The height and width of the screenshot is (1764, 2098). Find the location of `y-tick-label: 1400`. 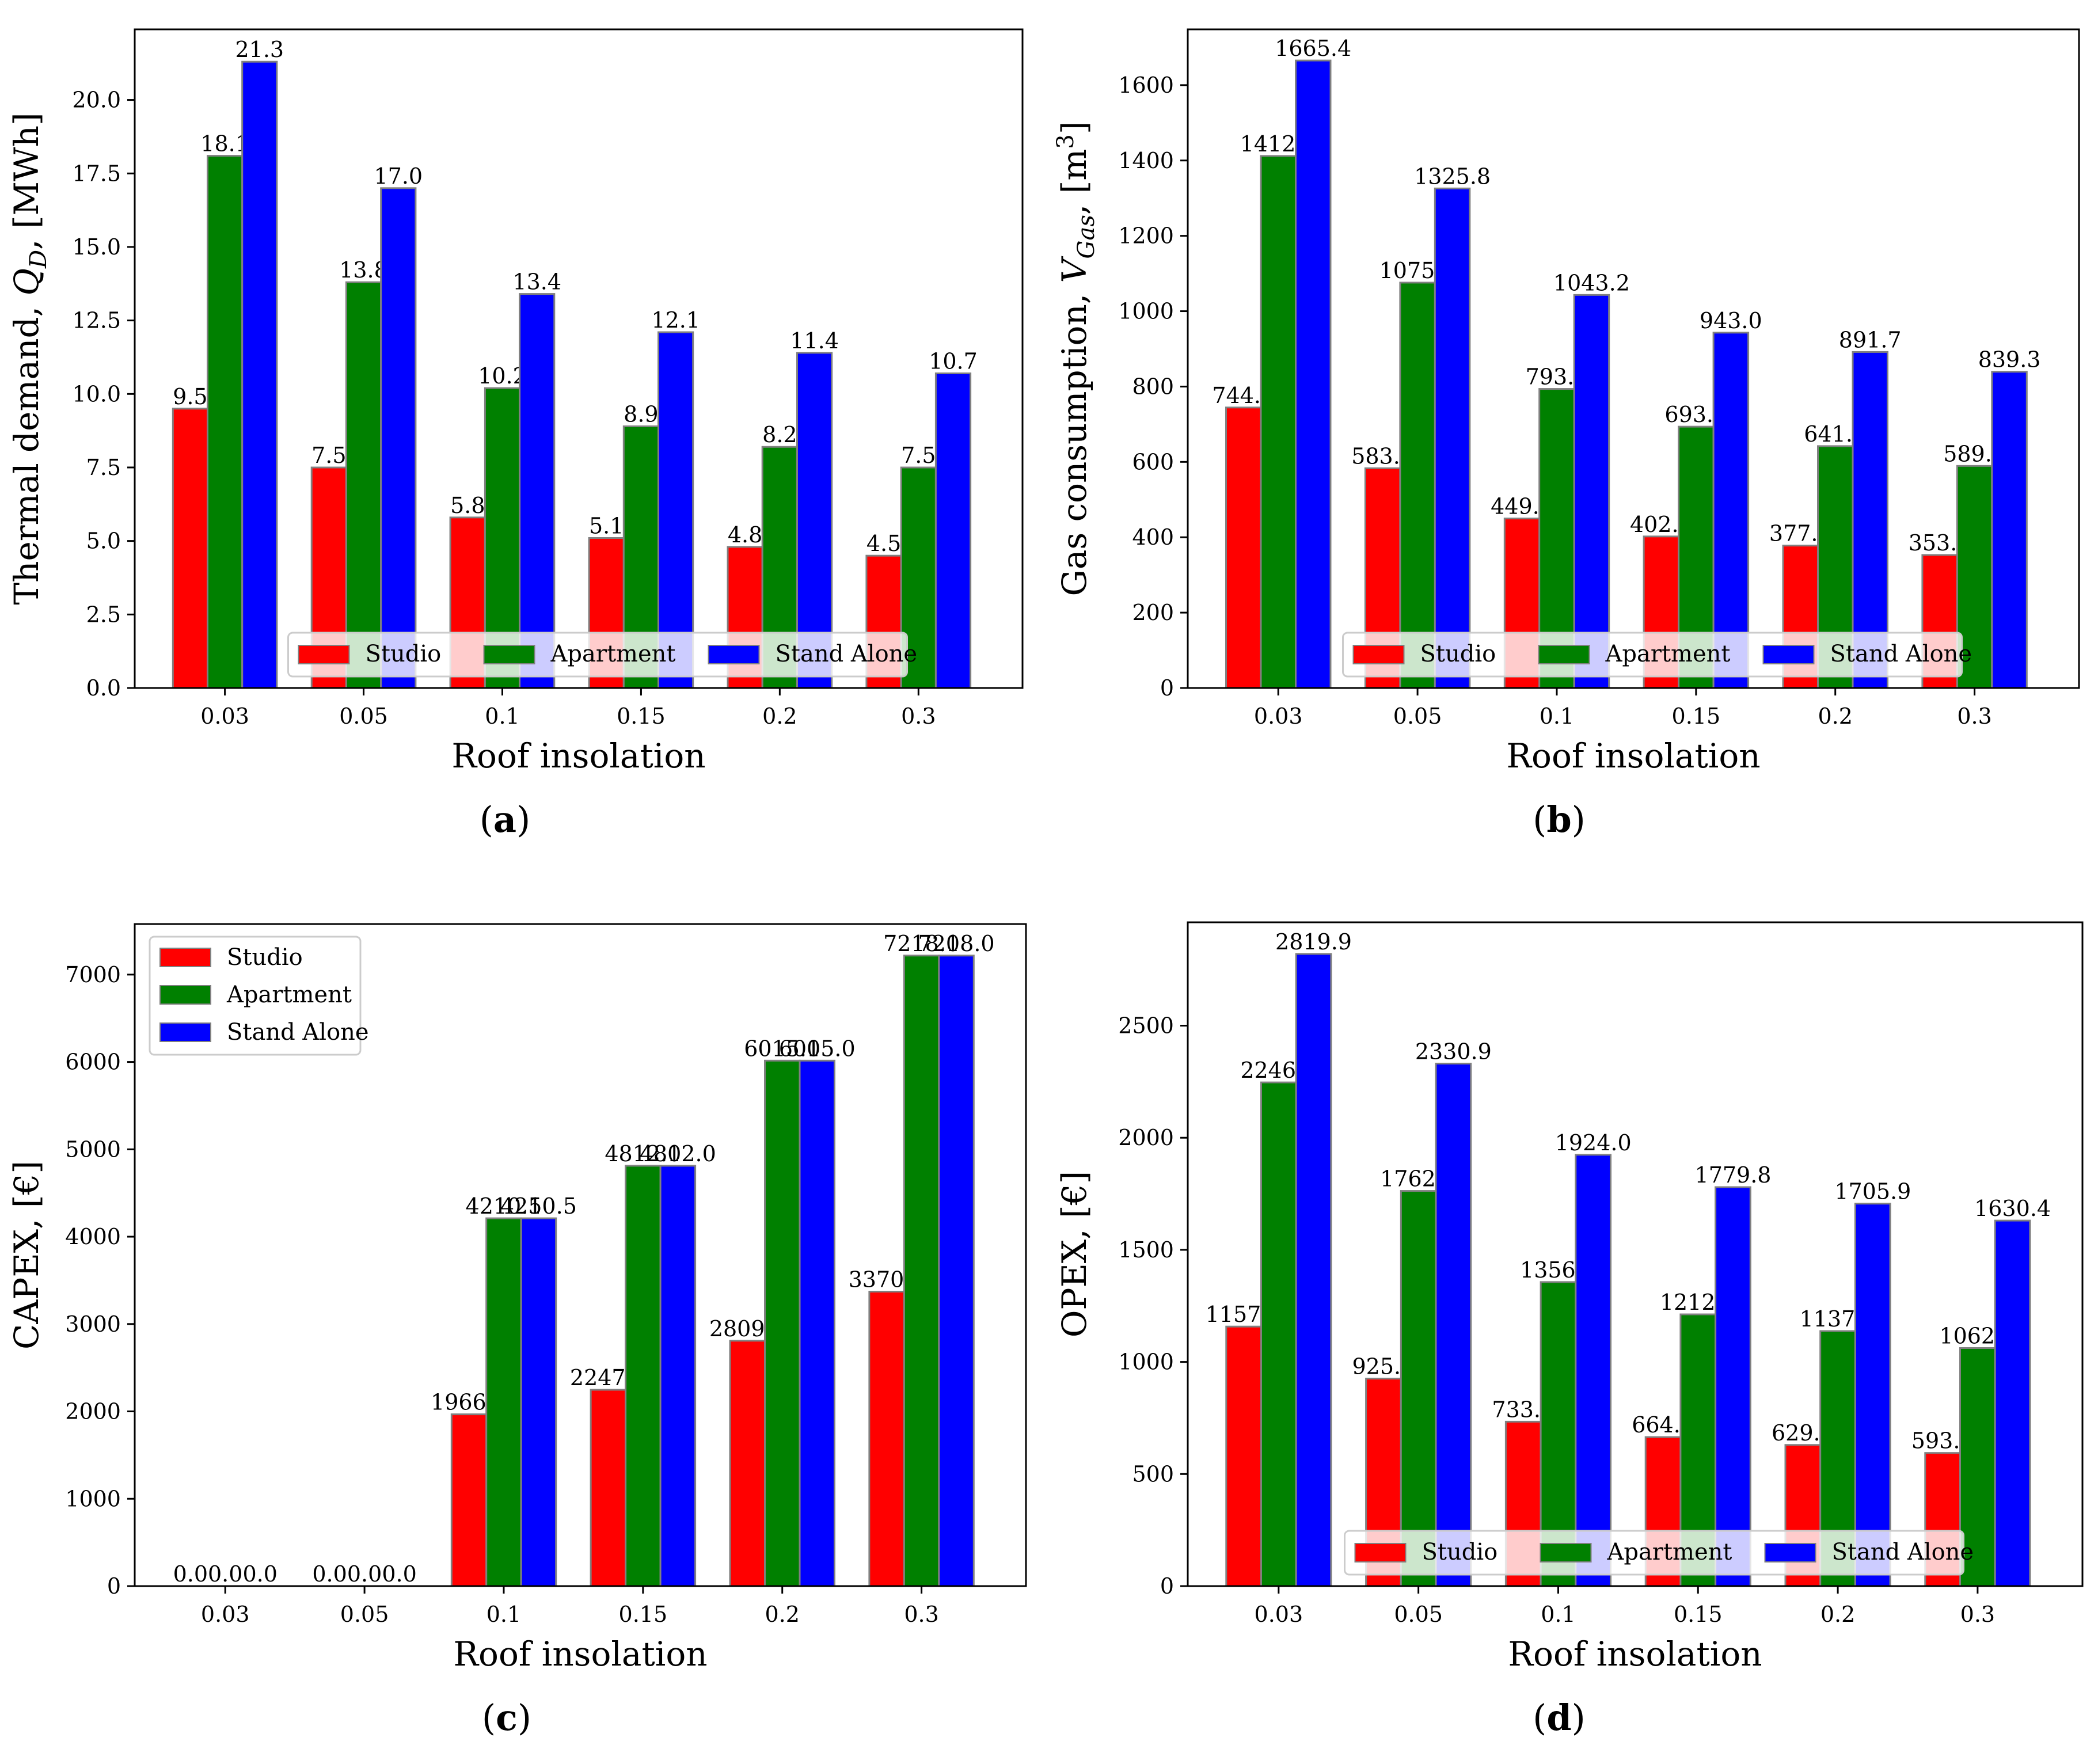

y-tick-label: 1400 is located at coordinates (1146, 160).